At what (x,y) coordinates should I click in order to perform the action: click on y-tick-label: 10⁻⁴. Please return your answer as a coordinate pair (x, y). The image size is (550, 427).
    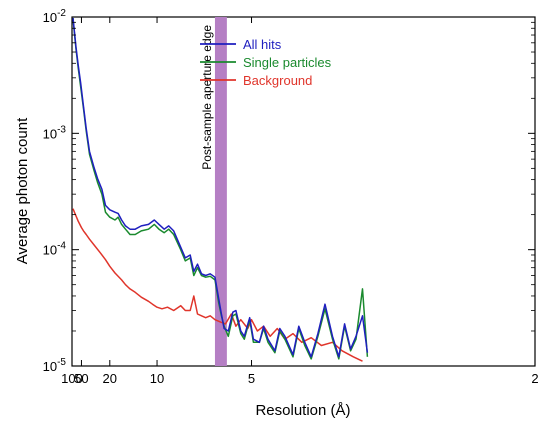
    Looking at the image, I should click on (55, 249).